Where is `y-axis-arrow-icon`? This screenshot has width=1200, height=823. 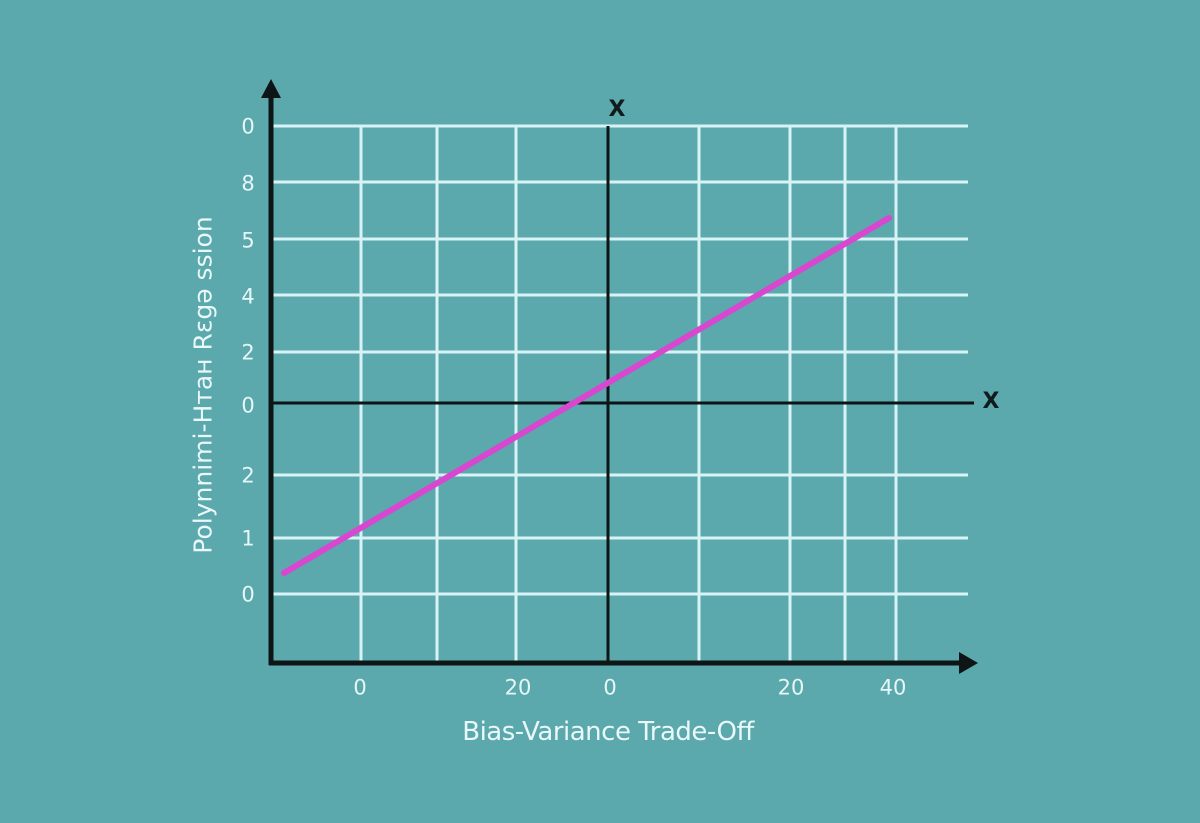 y-axis-arrow-icon is located at coordinates (271, 88).